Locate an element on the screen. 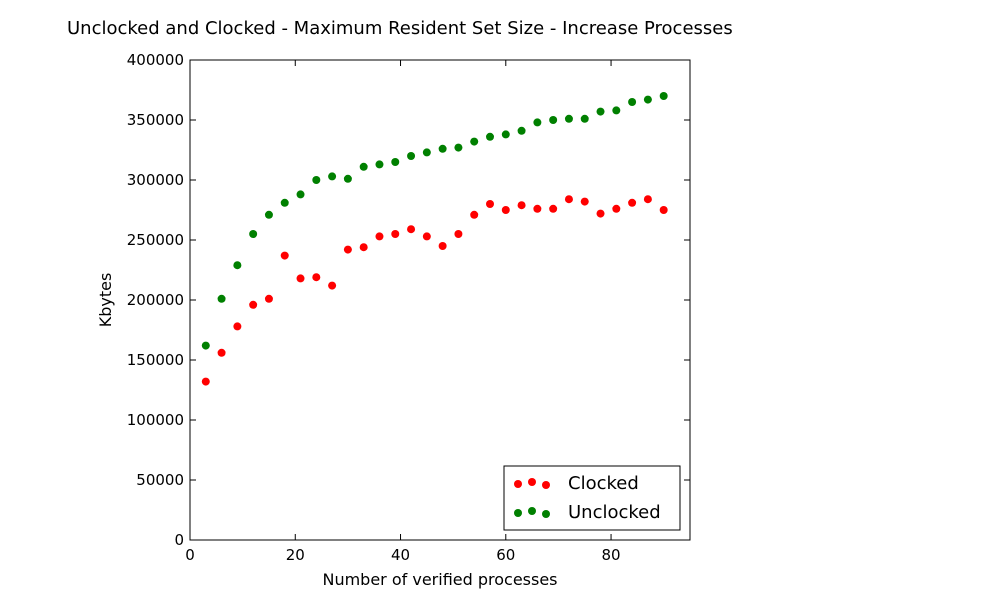  legend-label-unclocked: Unclocked is located at coordinates (614, 512).